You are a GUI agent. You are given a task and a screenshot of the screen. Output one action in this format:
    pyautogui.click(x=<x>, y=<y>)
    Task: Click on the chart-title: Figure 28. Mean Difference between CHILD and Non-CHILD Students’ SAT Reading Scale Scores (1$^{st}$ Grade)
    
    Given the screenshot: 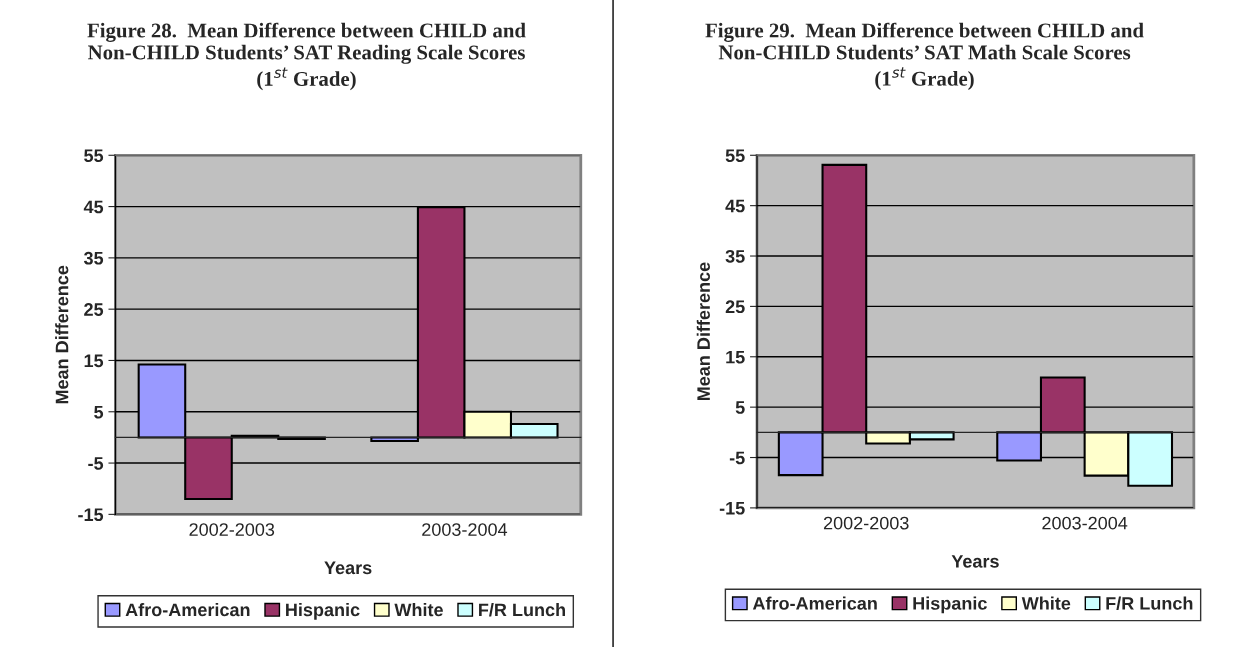 What is the action you would take?
    pyautogui.click(x=306, y=56)
    